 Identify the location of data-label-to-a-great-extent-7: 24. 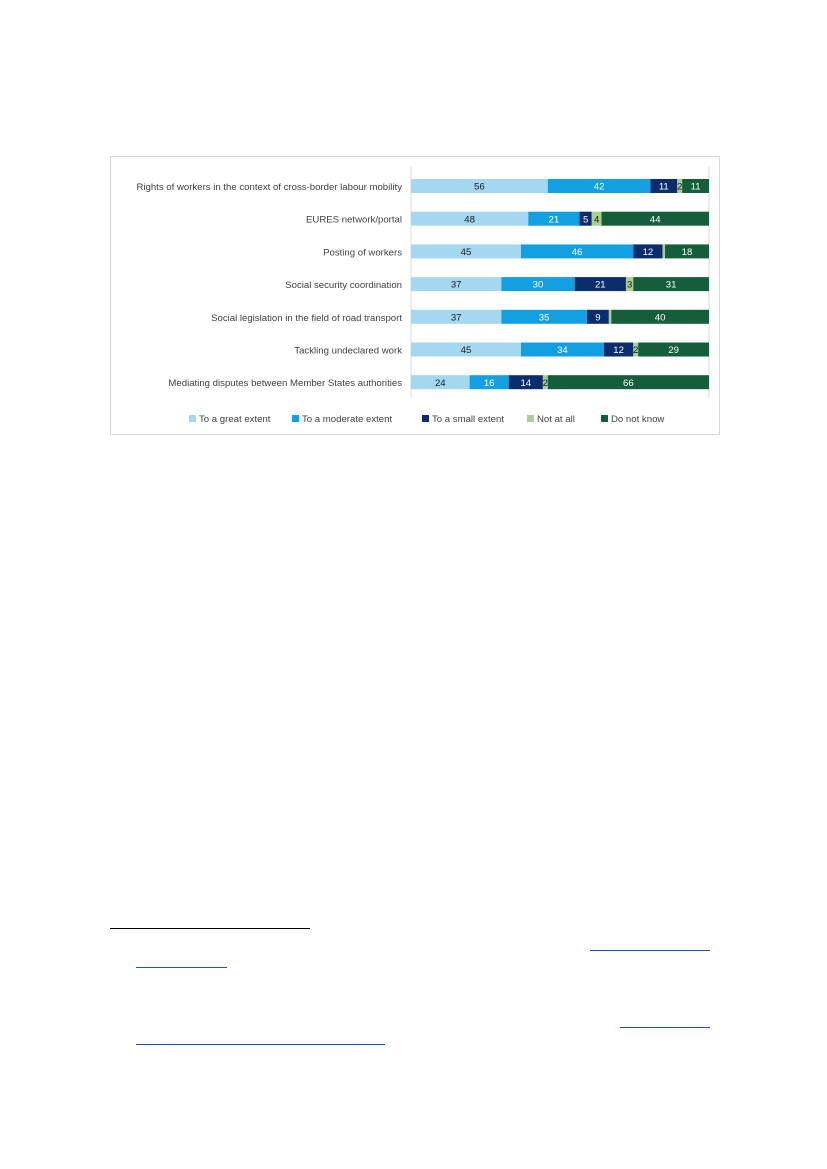
(440, 383).